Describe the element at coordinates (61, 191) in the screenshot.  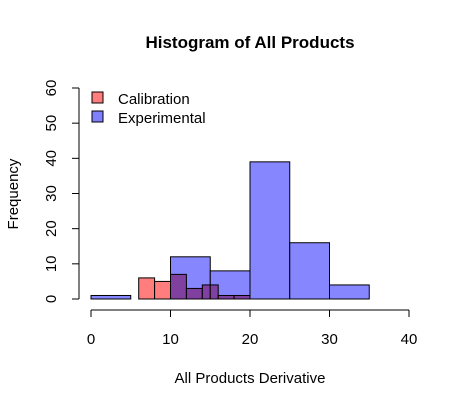
I see `y-axis: 0 10 20 30 40 50 60` at that location.